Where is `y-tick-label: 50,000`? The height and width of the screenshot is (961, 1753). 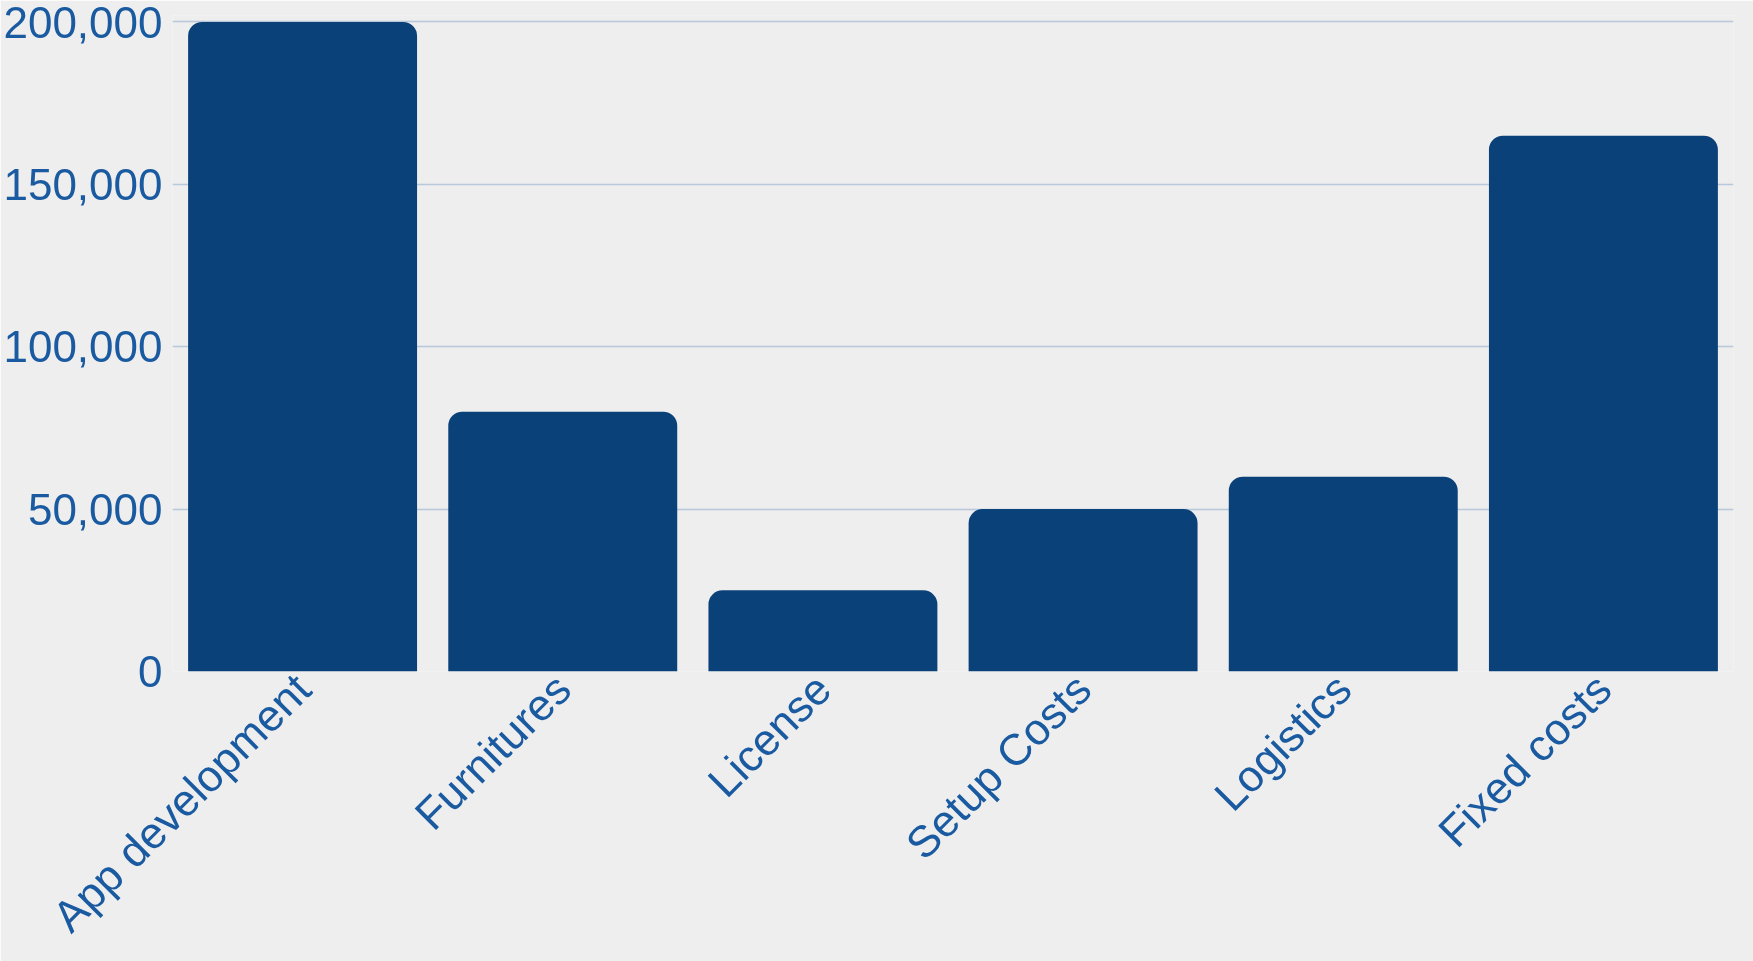 y-tick-label: 50,000 is located at coordinates (95, 509).